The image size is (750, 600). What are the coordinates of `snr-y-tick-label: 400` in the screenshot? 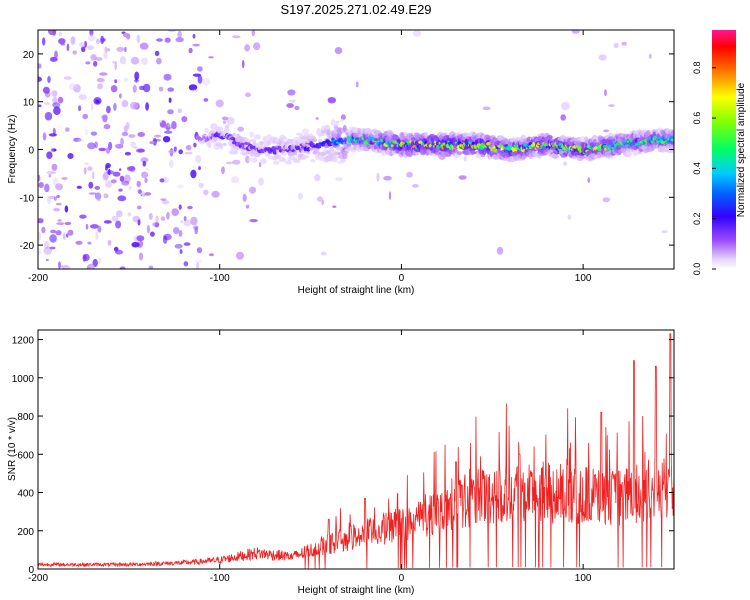 It's located at (25, 494).